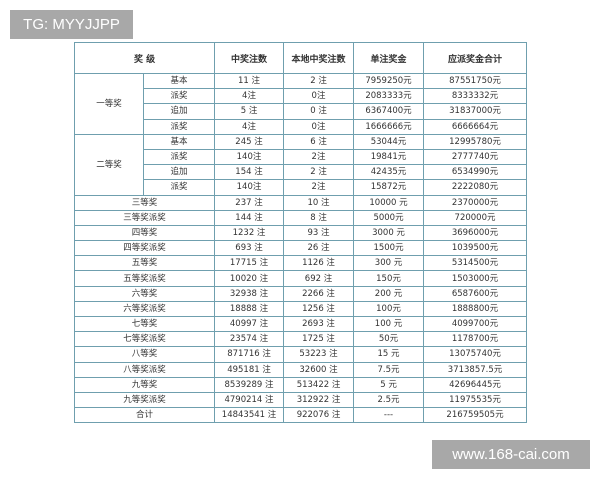 This screenshot has width=600, height=480. Describe the element at coordinates (475, 248) in the screenshot. I see `total-prize-cell: 1039500元` at that location.